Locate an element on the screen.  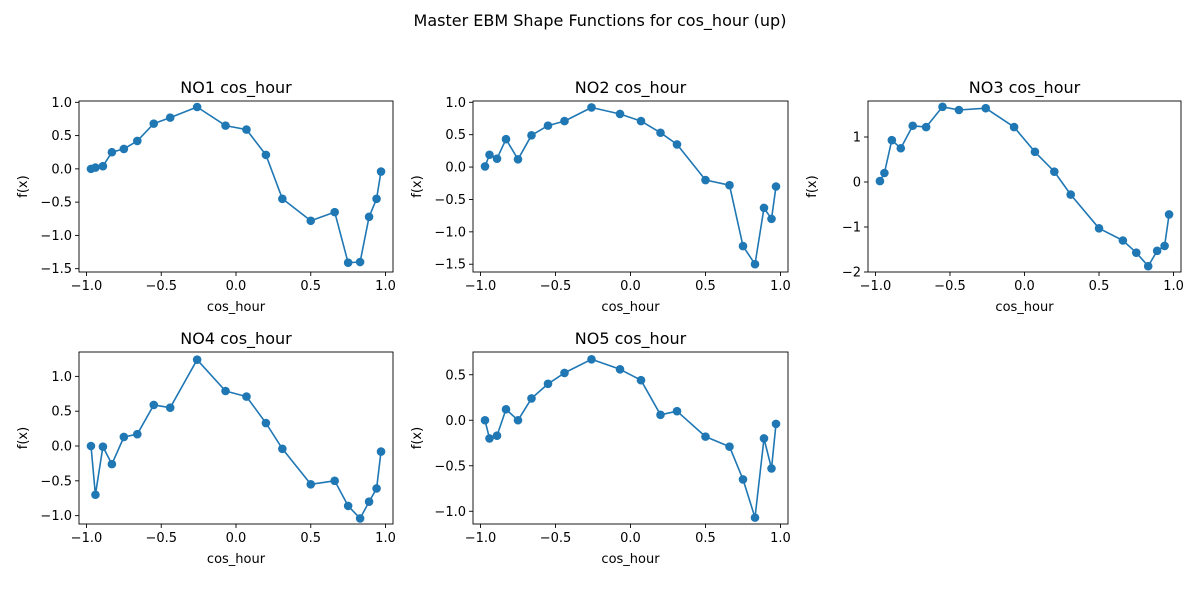
subplot-title: NO4 cos_hour is located at coordinates (236, 339).